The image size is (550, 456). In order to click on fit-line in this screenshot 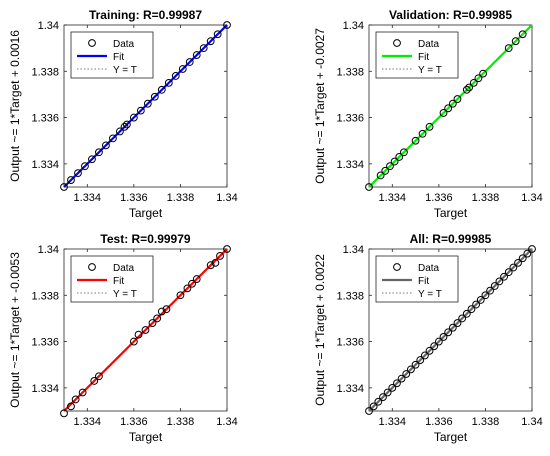, I will do `click(145, 330)`.